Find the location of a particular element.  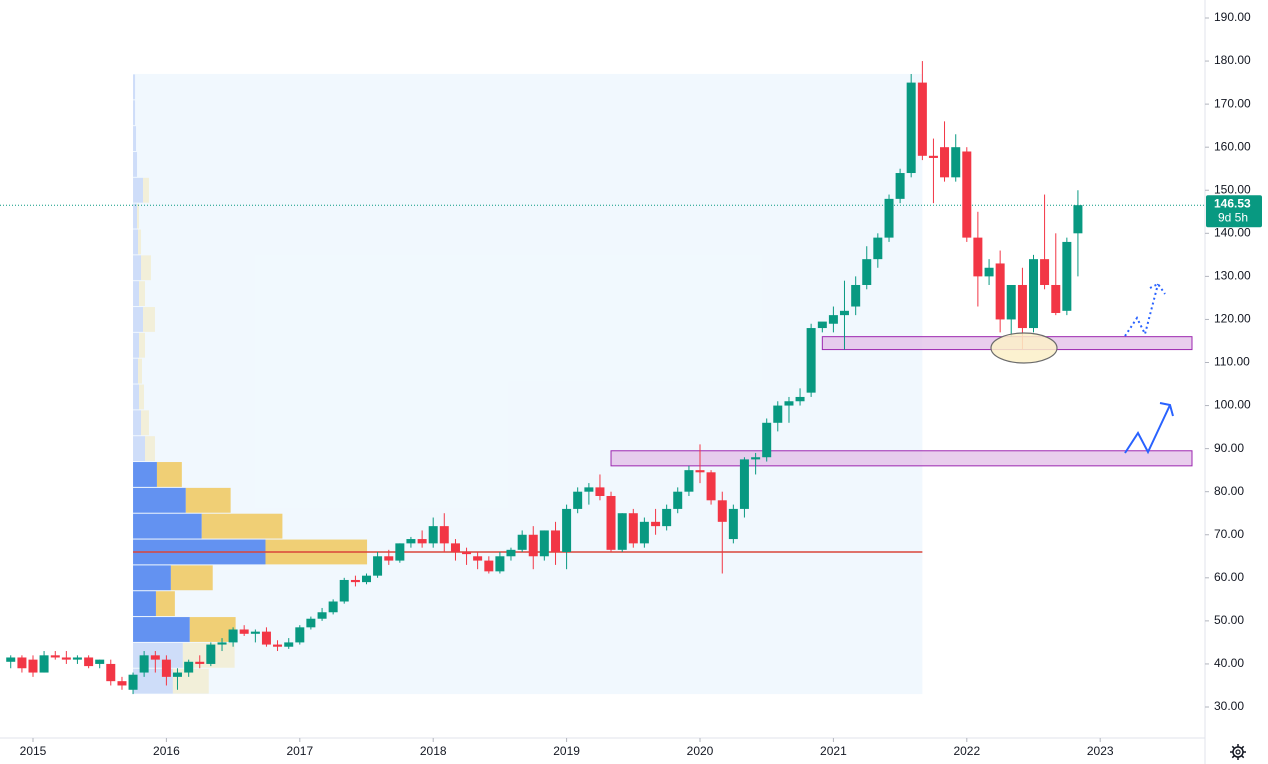

y-tick-label: 40.00 is located at coordinates (1229, 663).